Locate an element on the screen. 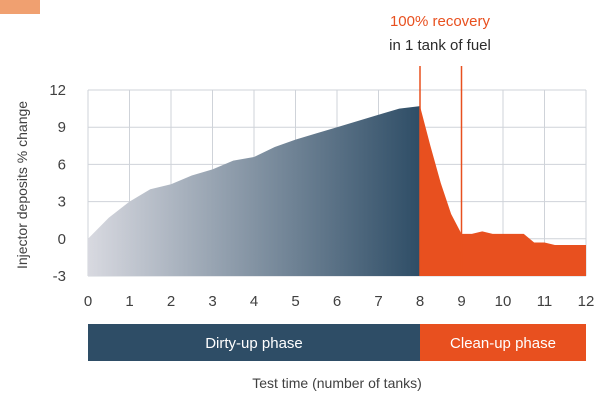 Image resolution: width=599 pixels, height=397 pixels. y-tick-0: 0 is located at coordinates (62, 239).